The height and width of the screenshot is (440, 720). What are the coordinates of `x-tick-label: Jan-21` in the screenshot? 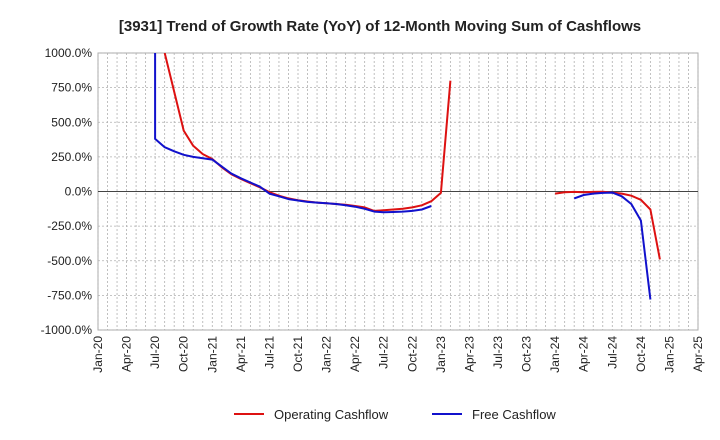 It's located at (212, 354).